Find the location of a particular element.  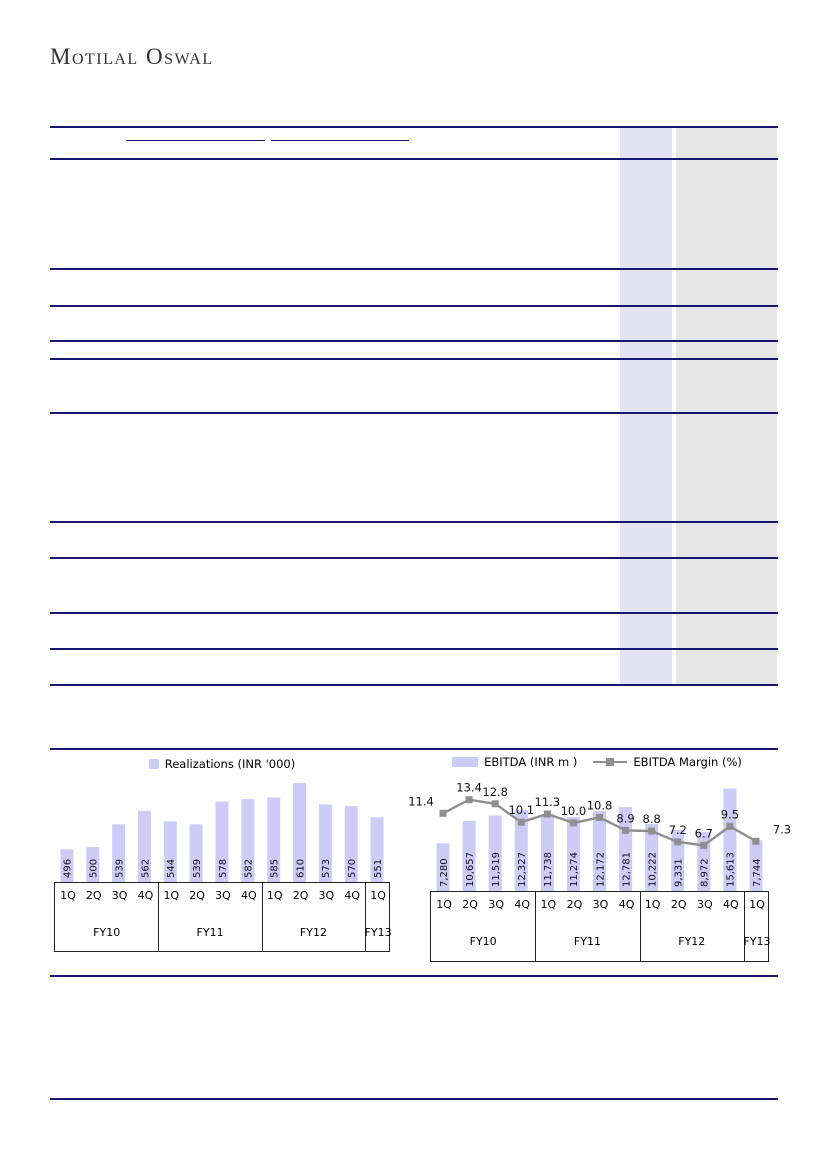

legend-label: EBITDA Margin (%) is located at coordinates (687, 762).